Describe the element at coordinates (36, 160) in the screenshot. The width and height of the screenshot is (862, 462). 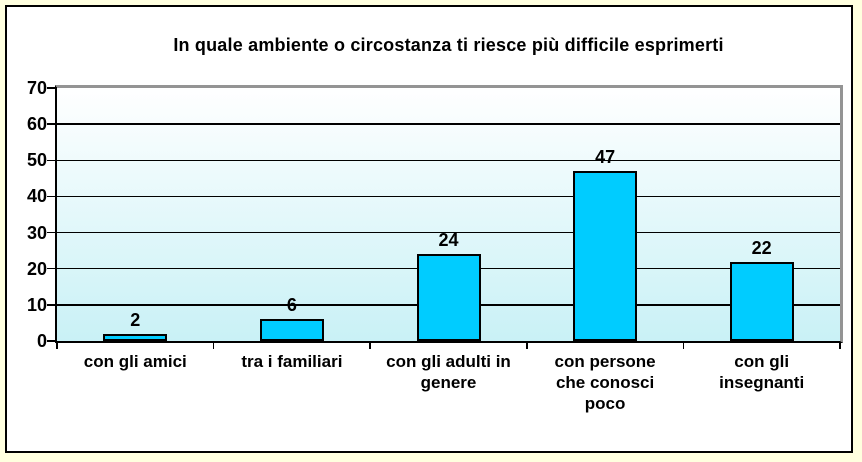
I see `y-axis-label: 50` at that location.